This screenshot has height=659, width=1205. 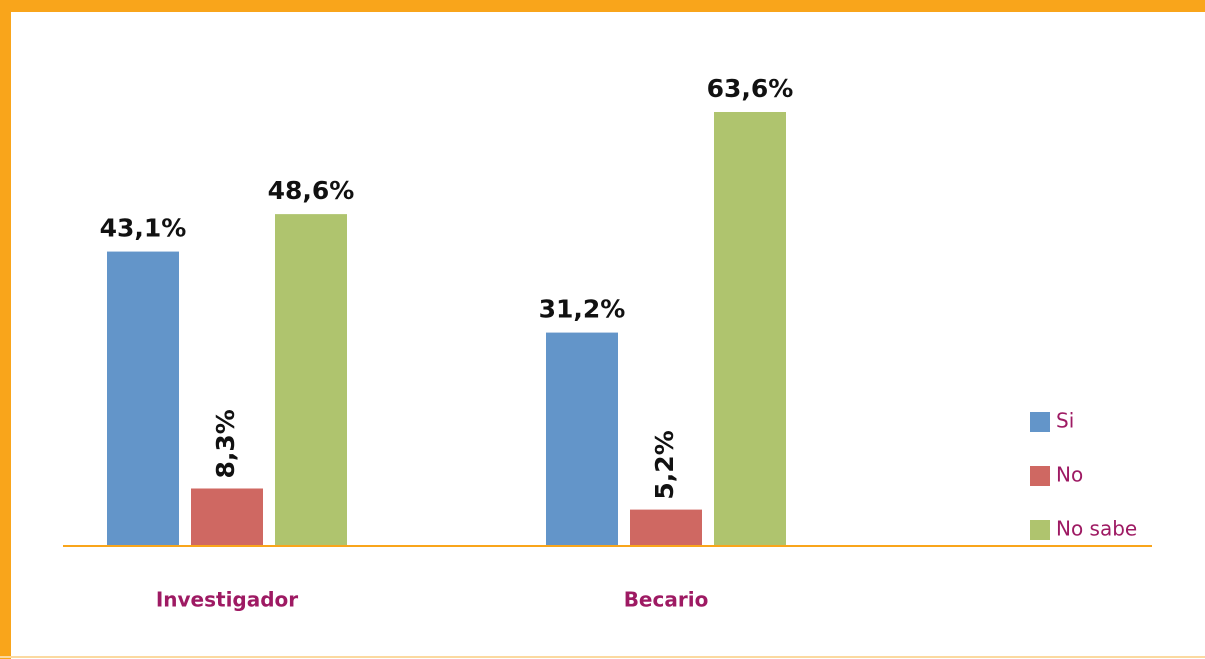 What do you see at coordinates (225, 443) in the screenshot?
I see `value-label: 8,3%` at bounding box center [225, 443].